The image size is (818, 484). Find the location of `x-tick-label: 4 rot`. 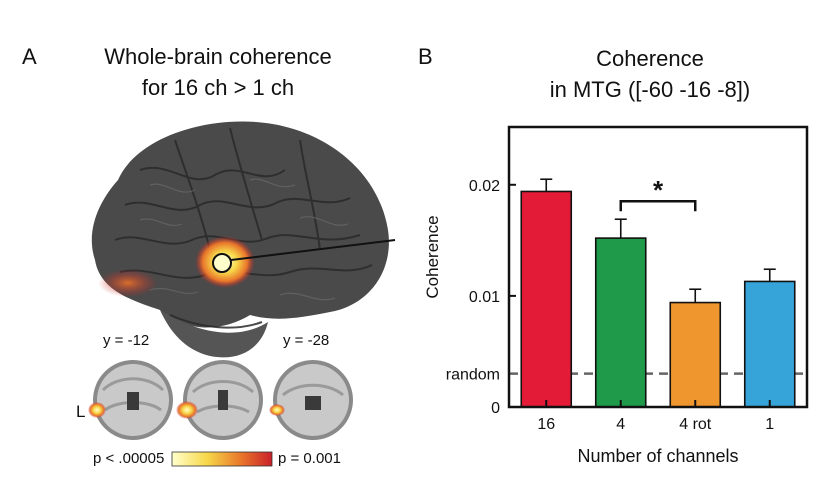

x-tick-label: 4 rot is located at coordinates (695, 424).